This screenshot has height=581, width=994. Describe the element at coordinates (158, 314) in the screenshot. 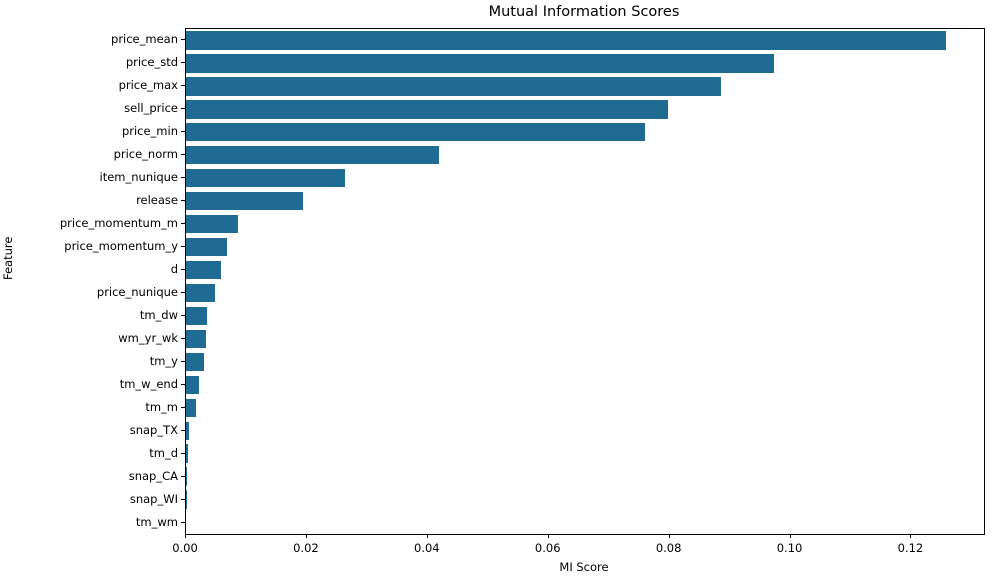

I see `ytick-label-tm_dw: tm_dw` at that location.